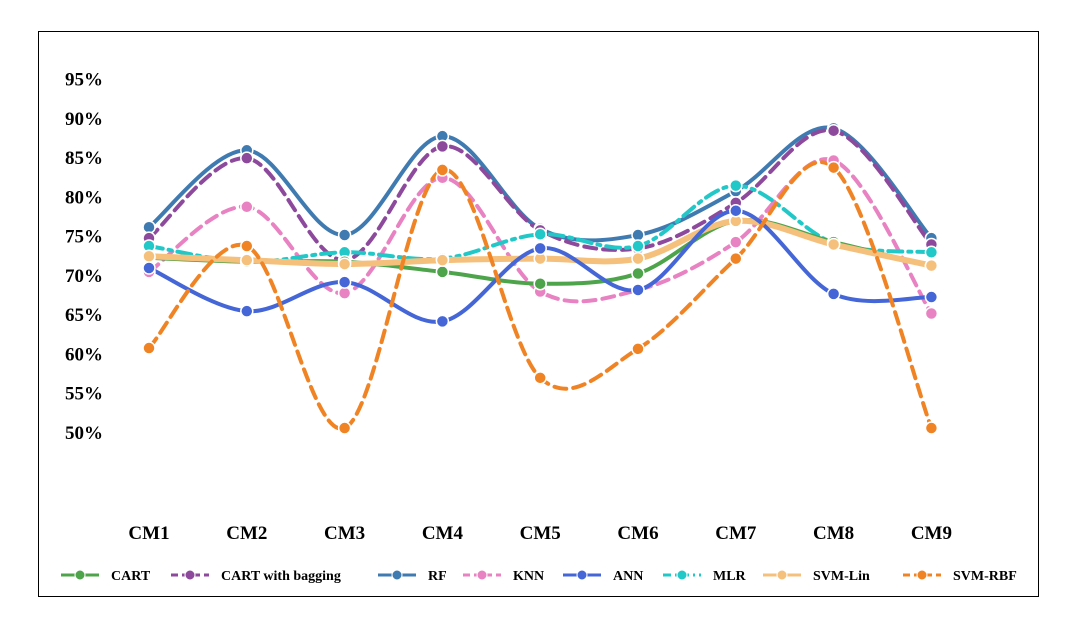 This screenshot has height=630, width=1080. What do you see at coordinates (443, 533) in the screenshot?
I see `x-tick-label: CM4` at bounding box center [443, 533].